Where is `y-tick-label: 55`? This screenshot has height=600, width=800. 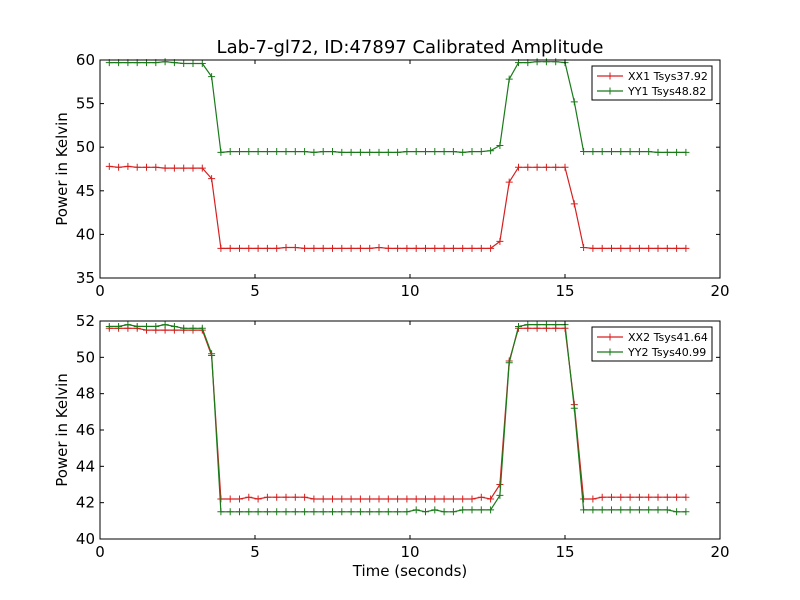 y-tick-label: 55 is located at coordinates (85, 104).